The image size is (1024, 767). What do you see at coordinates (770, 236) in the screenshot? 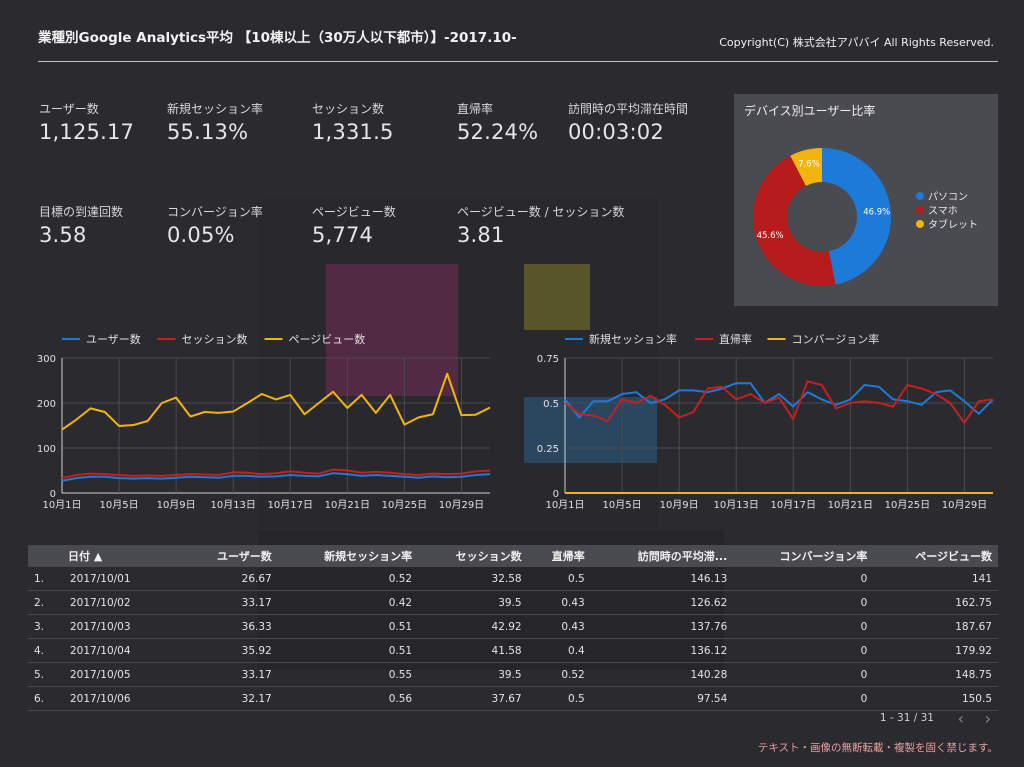
I see `donut-slice-label: 45.6%` at bounding box center [770, 236].